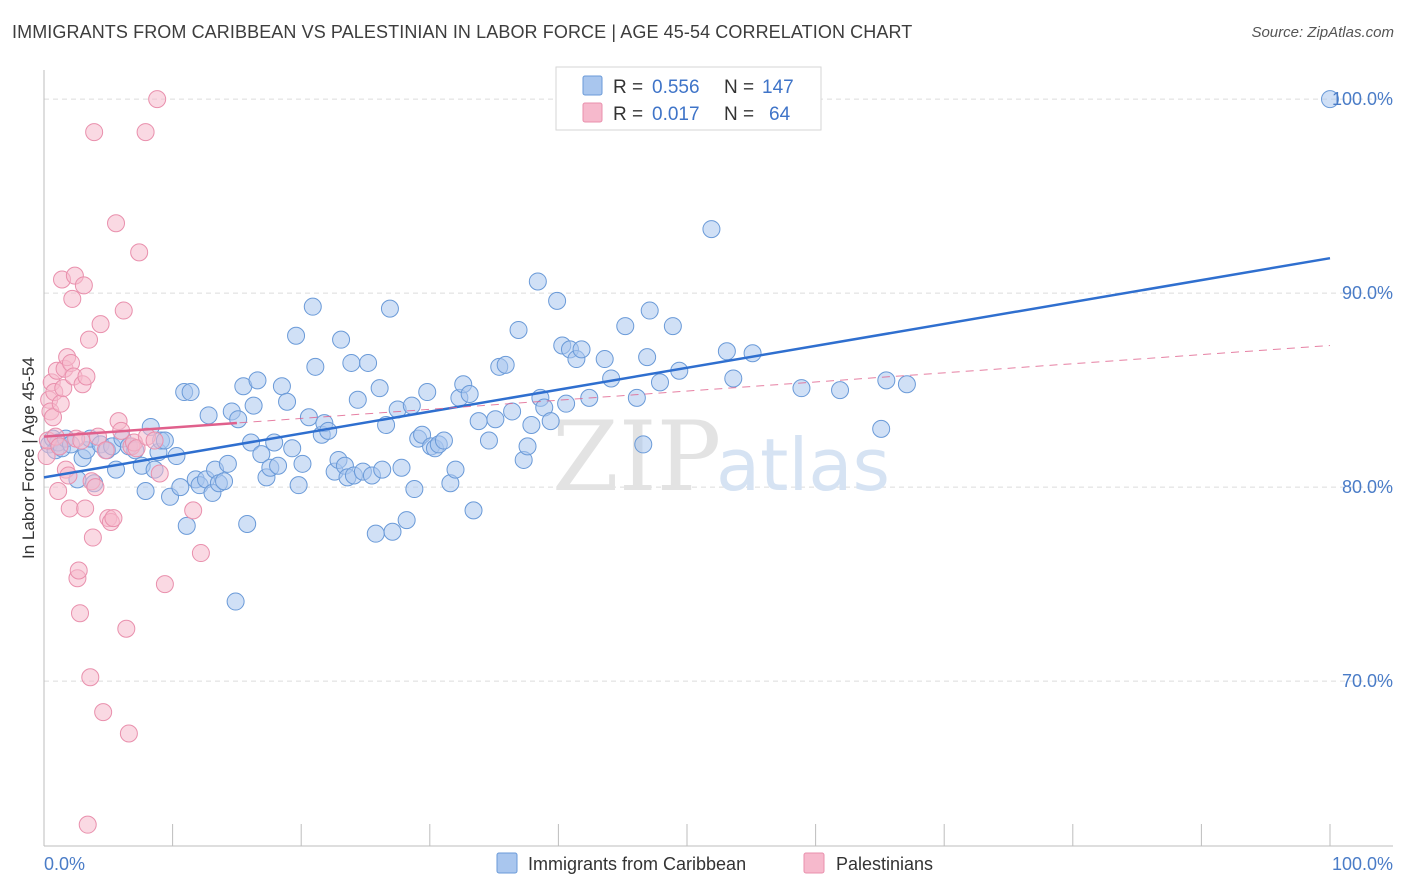 This screenshot has height=892, width=1406. Describe the element at coordinates (780, 114) in the screenshot. I see `legend-n-value-2: 64` at that location.